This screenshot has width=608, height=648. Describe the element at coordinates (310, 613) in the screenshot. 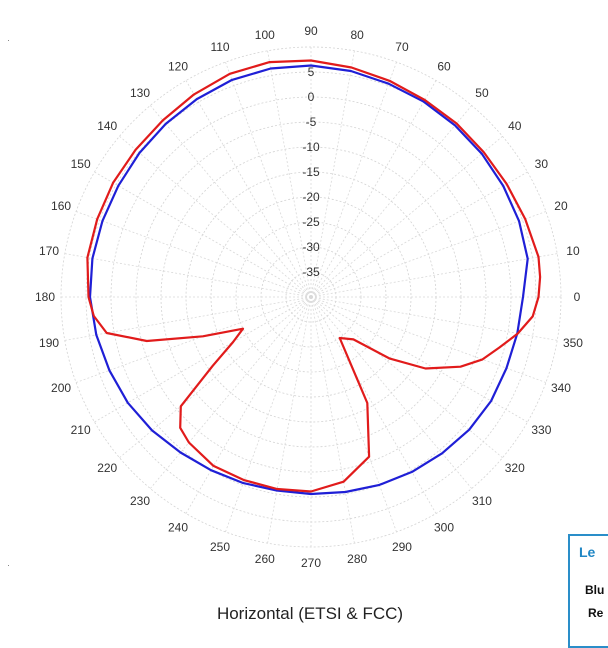

I see `chart-caption: Horizontal (ETSI & FCC)` at that location.